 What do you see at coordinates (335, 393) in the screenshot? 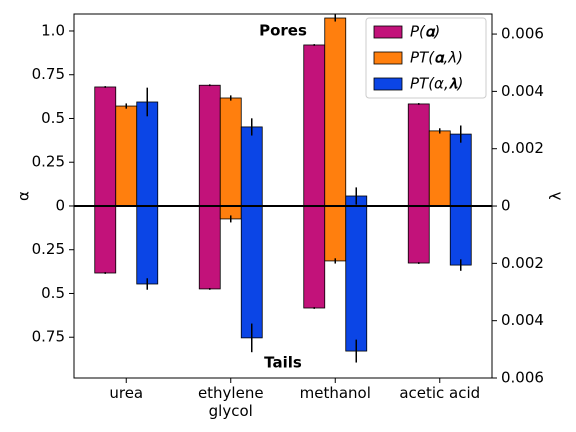
I see `x-tick-label: methanol` at bounding box center [335, 393].